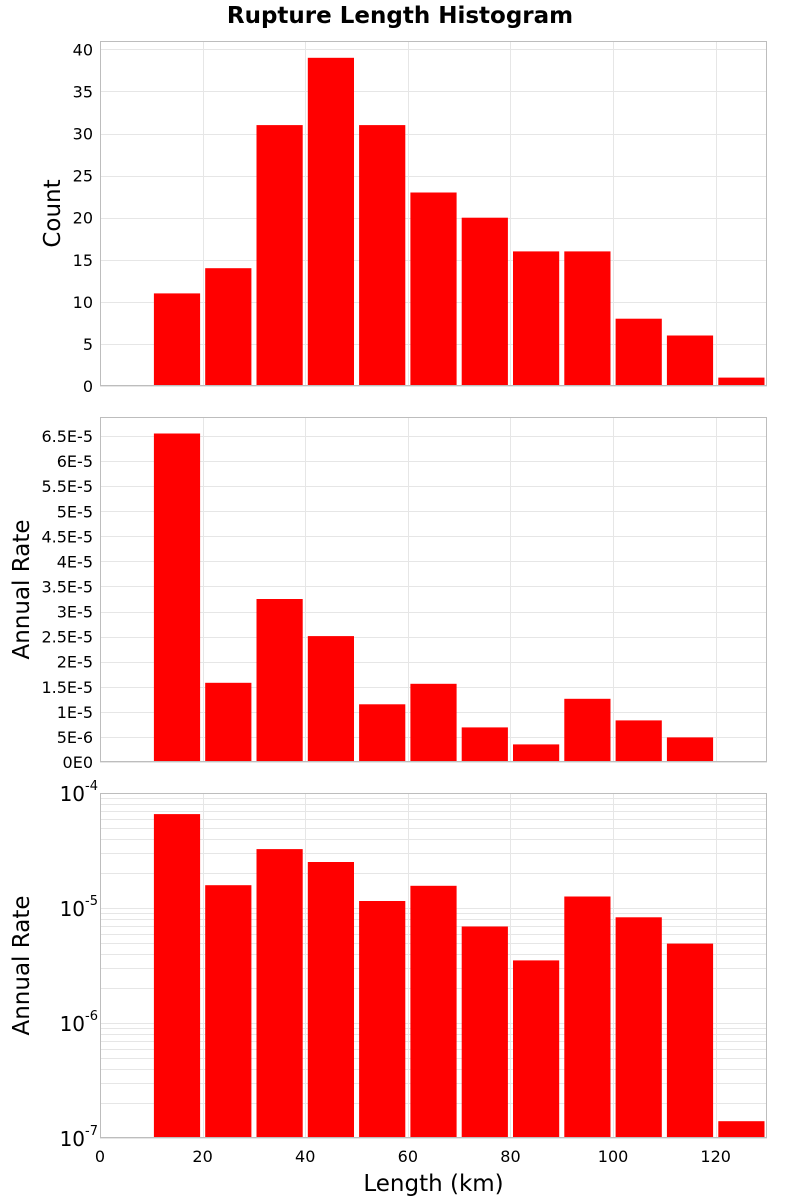 This screenshot has width=800, height=1200. Describe the element at coordinates (100, 1156) in the screenshot. I see `x-tick-label: 0` at that location.